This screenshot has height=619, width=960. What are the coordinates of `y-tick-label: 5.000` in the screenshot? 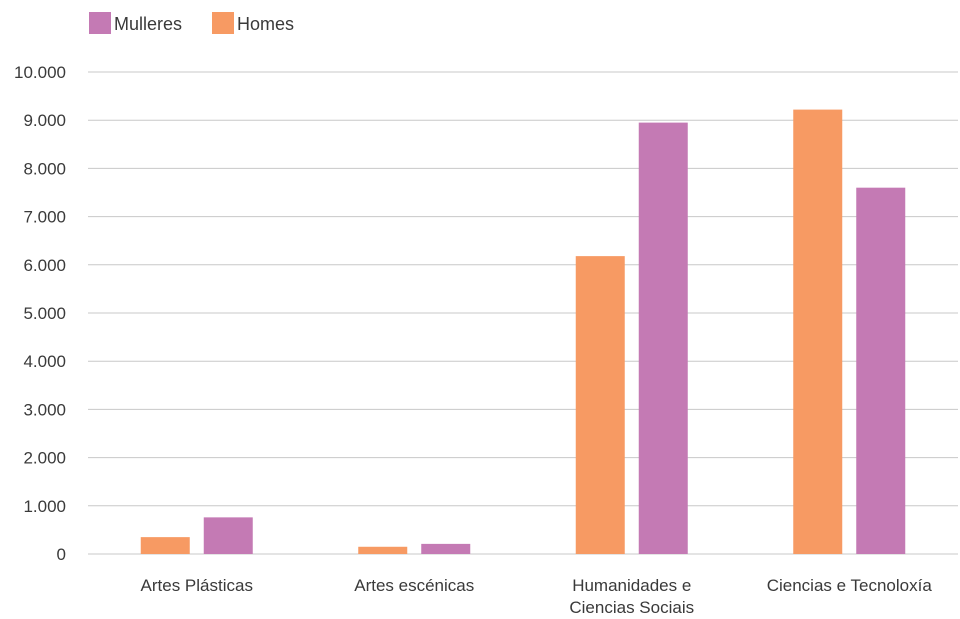 It's located at (44, 313).